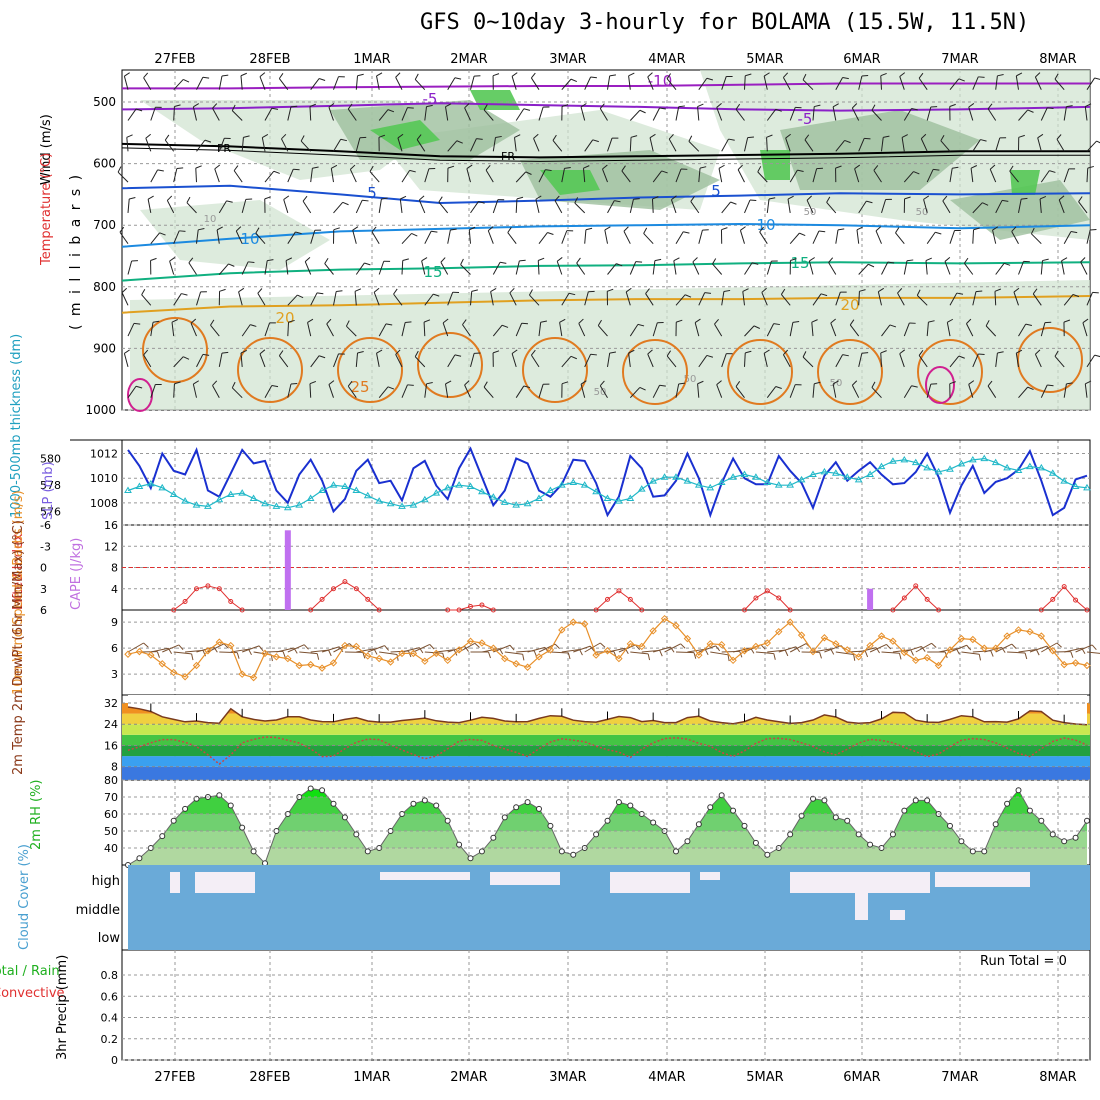 The height and width of the screenshot is (1100, 1100). I want to click on rh-tick: 40, so click(111, 848).